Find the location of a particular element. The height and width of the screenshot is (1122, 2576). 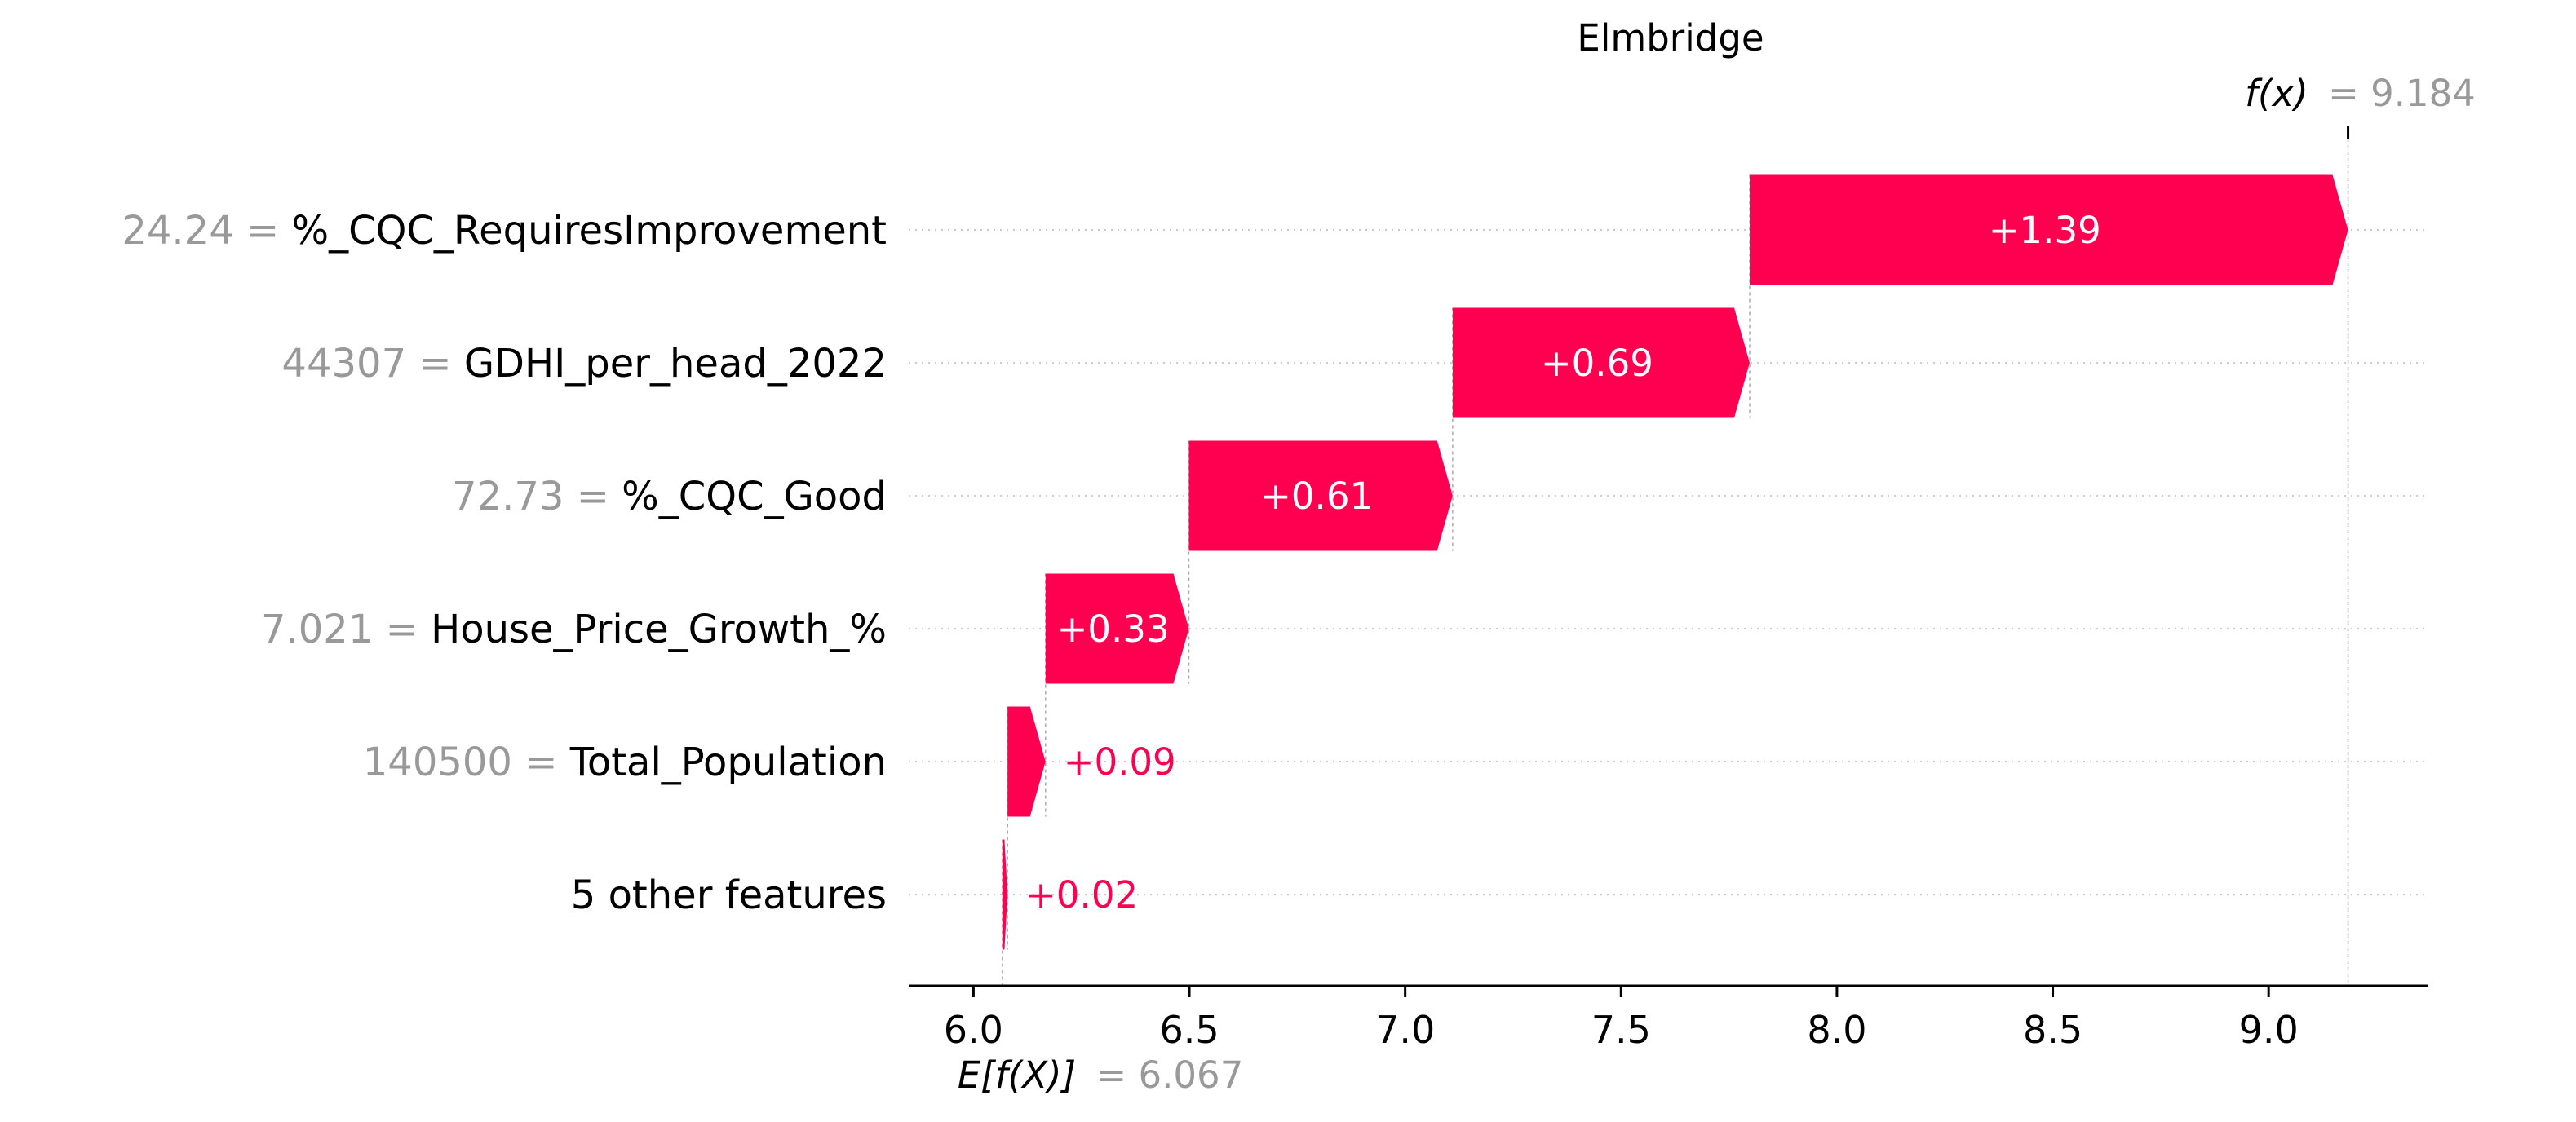

x-tick-label: 7.5 is located at coordinates (1621, 1030).